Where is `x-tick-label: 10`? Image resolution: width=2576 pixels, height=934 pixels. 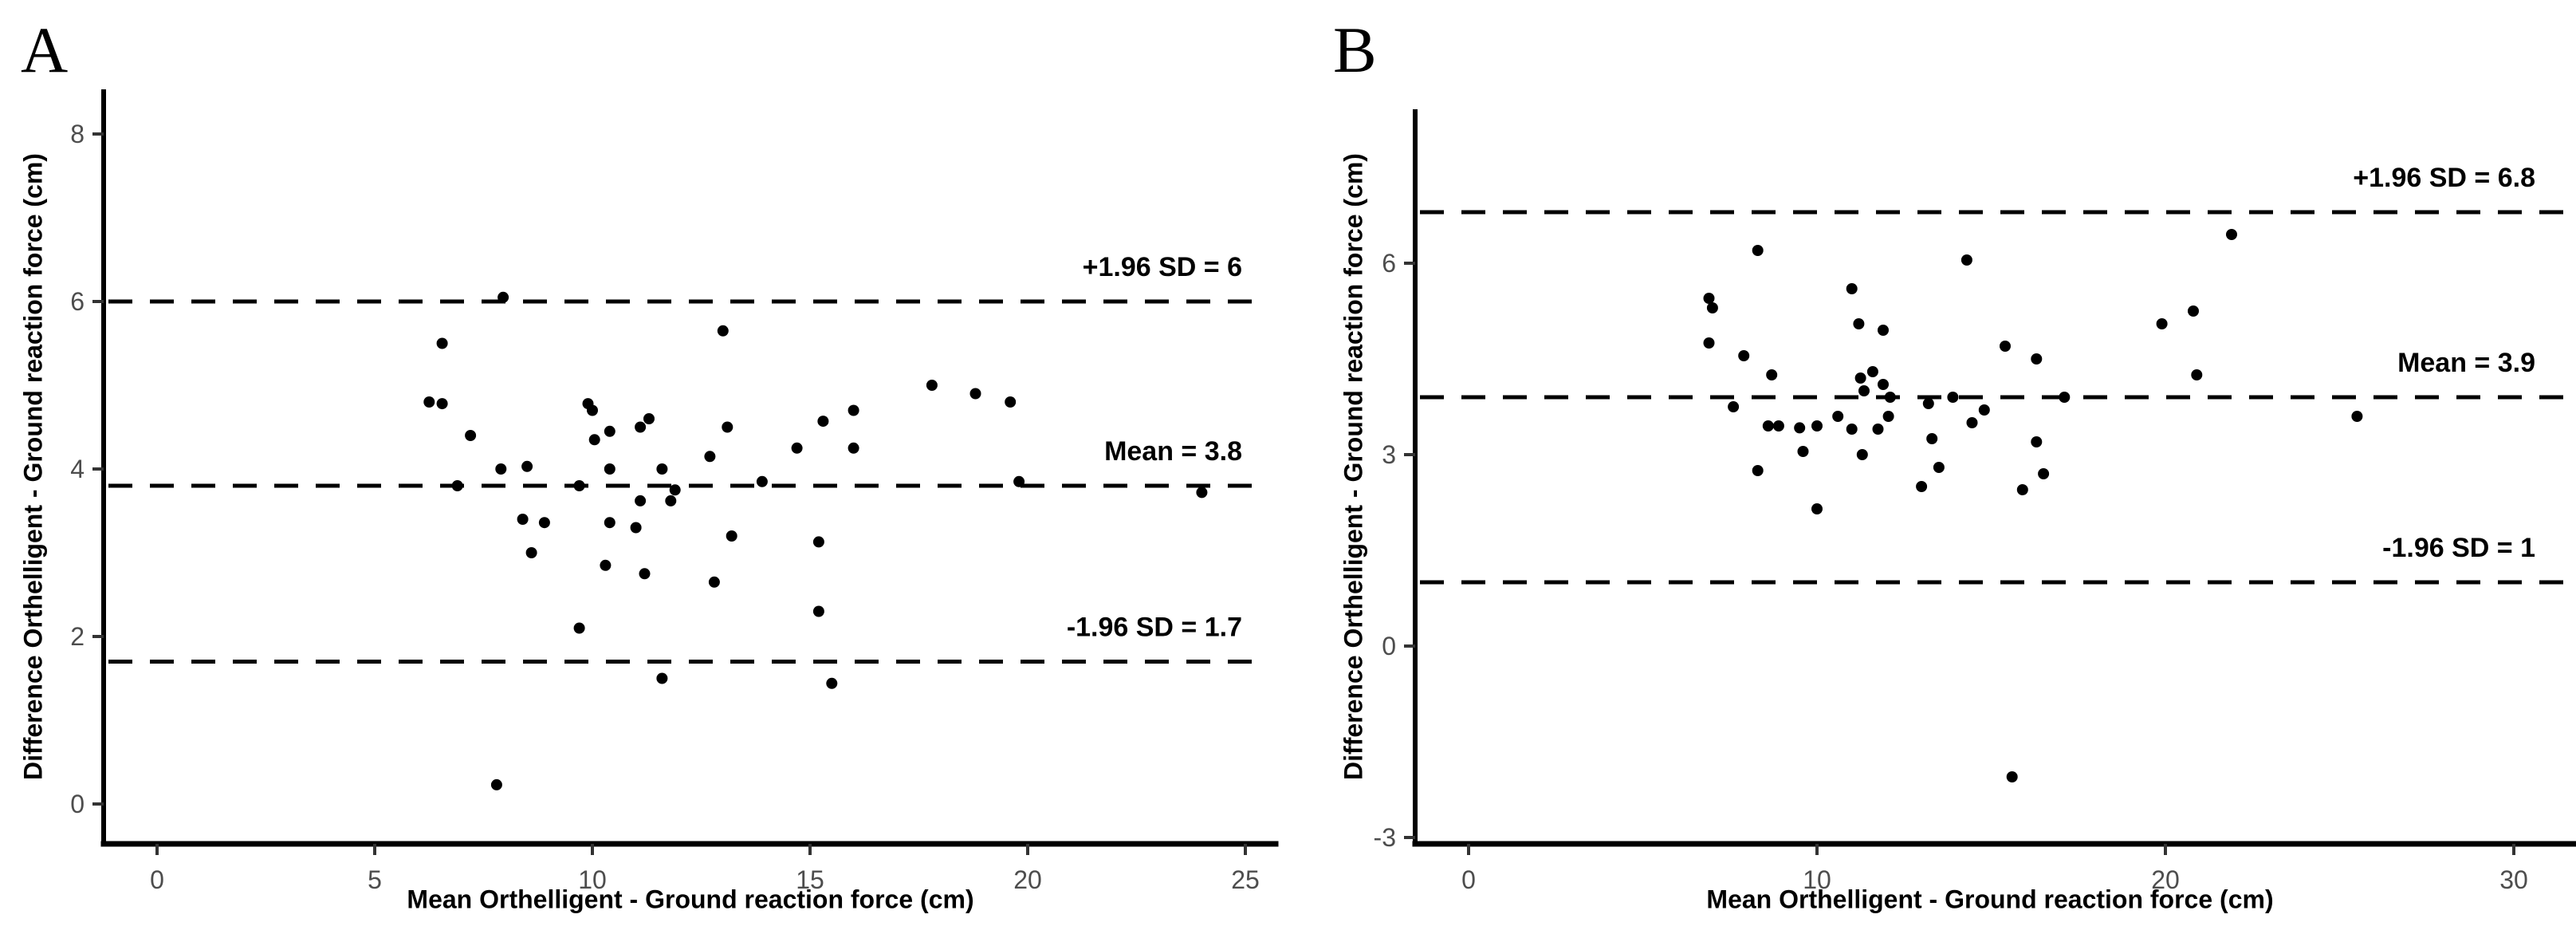 x-tick-label: 10 is located at coordinates (1817, 879).